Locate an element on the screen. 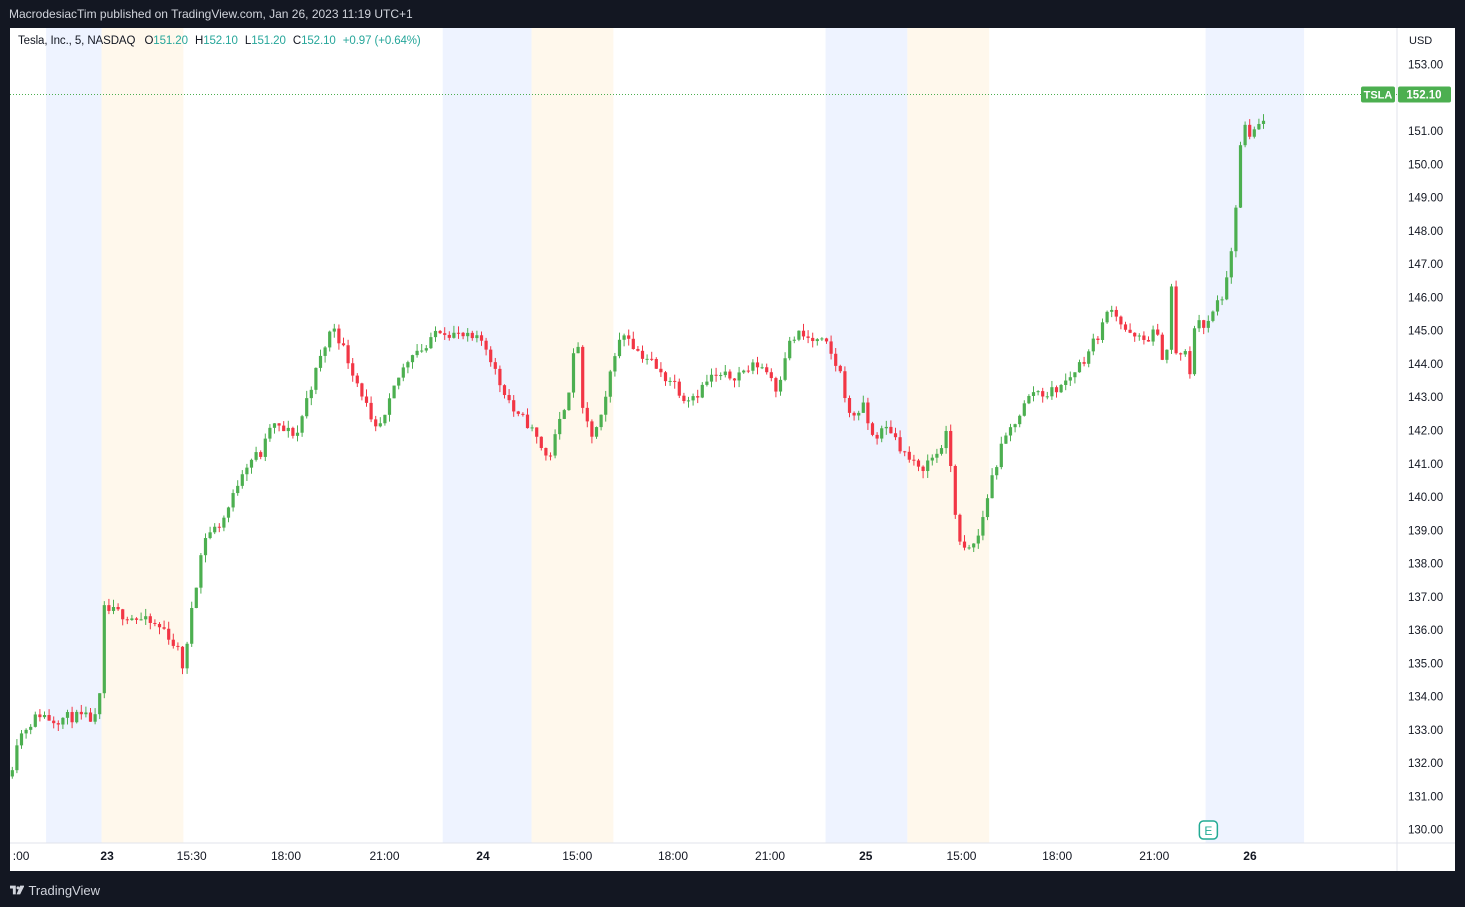 This screenshot has width=1465, height=907. price-tick-label: 150.00 is located at coordinates (1425, 165).